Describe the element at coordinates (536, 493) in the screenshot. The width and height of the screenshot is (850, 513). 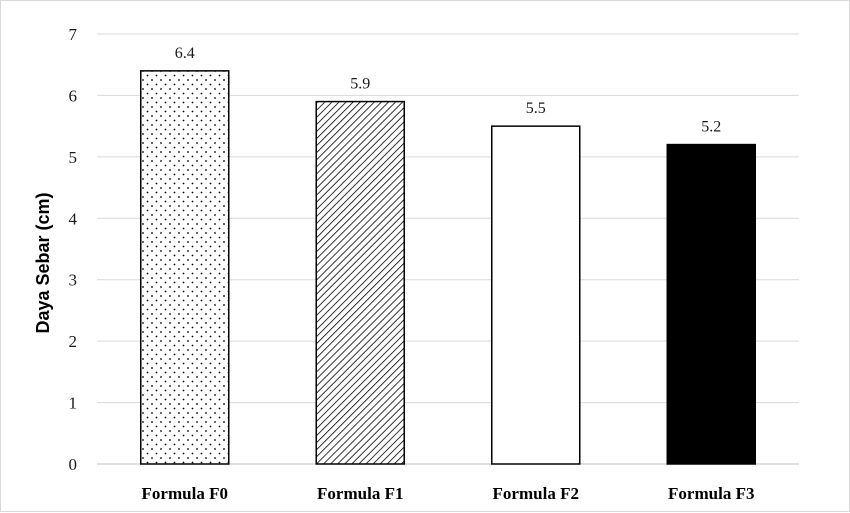
I see `x-category-label: Formula F2` at that location.